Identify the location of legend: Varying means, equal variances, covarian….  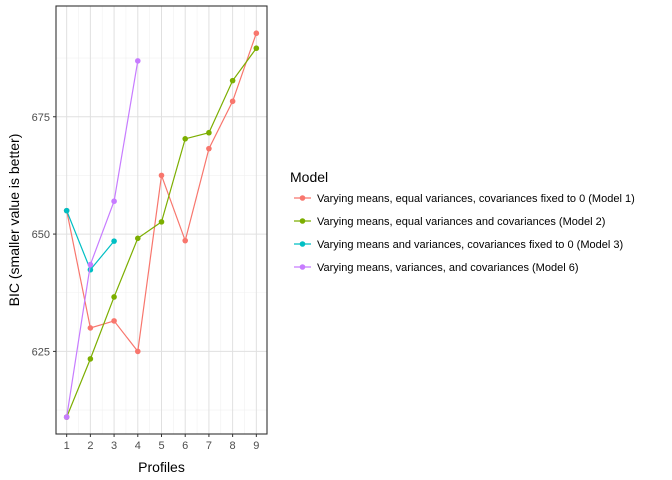
(464, 233).